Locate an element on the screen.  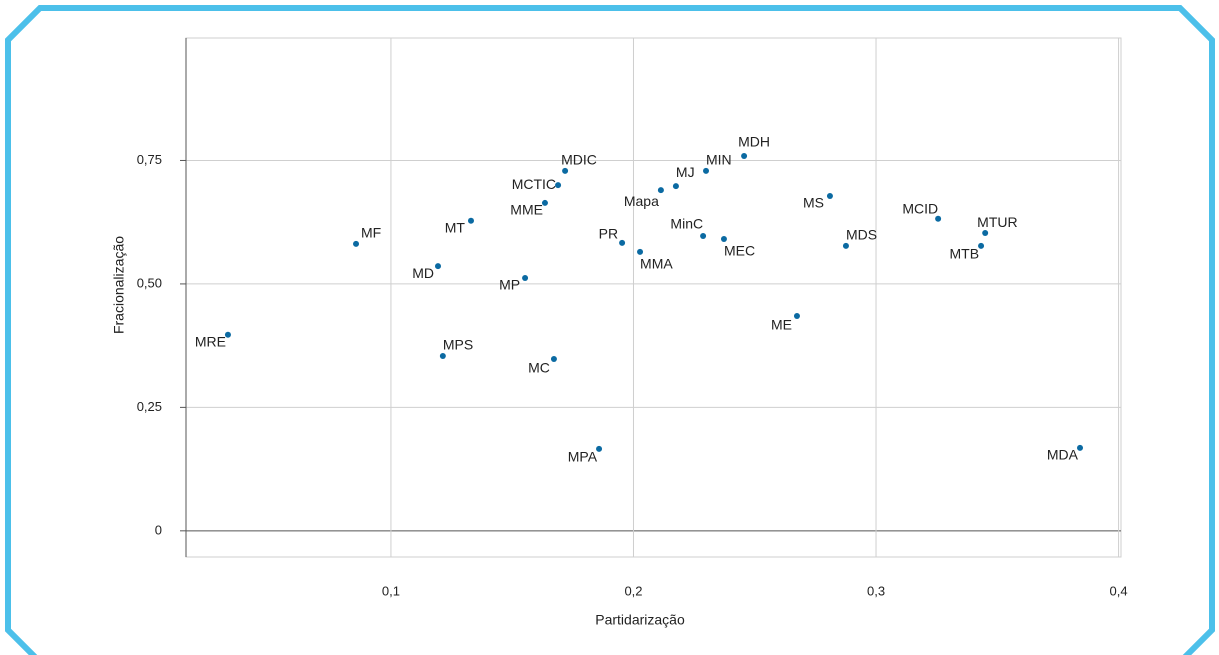
point-label: MP is located at coordinates (509, 285).